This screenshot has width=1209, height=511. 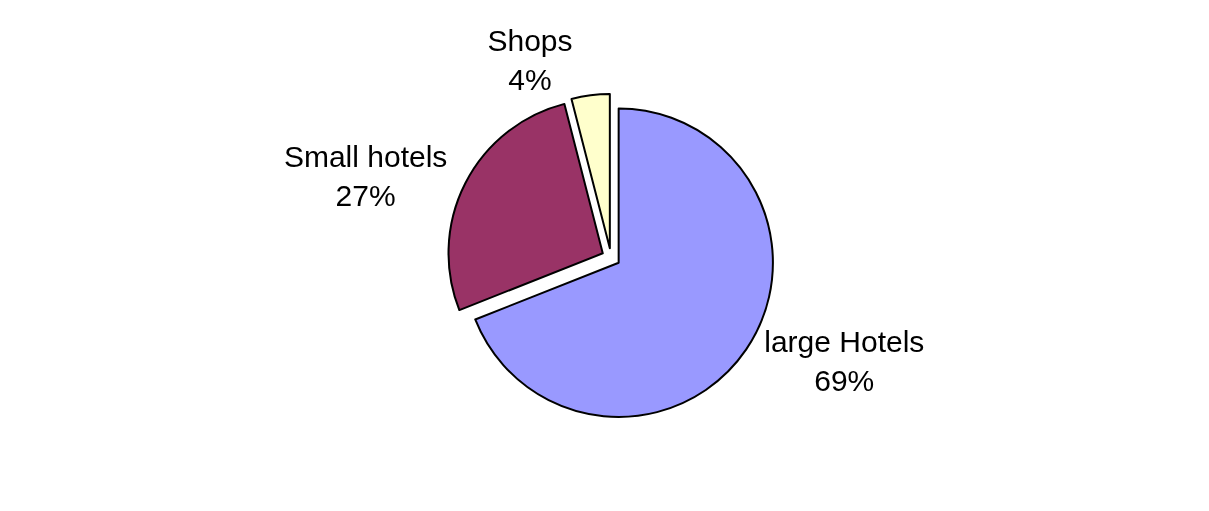 I want to click on slice-label: Shops, so click(x=530, y=40).